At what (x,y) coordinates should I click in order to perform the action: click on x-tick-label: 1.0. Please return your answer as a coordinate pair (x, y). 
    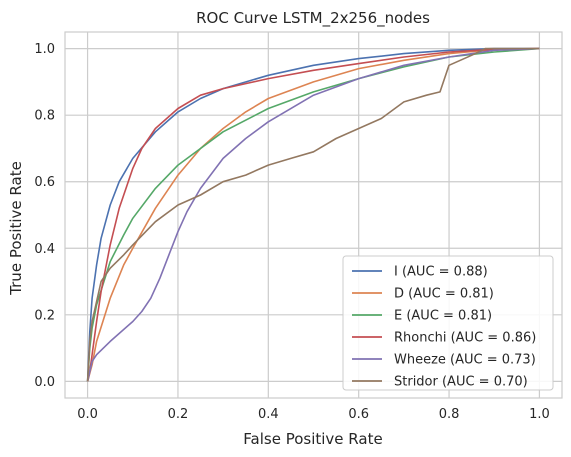
    Looking at the image, I should click on (539, 414).